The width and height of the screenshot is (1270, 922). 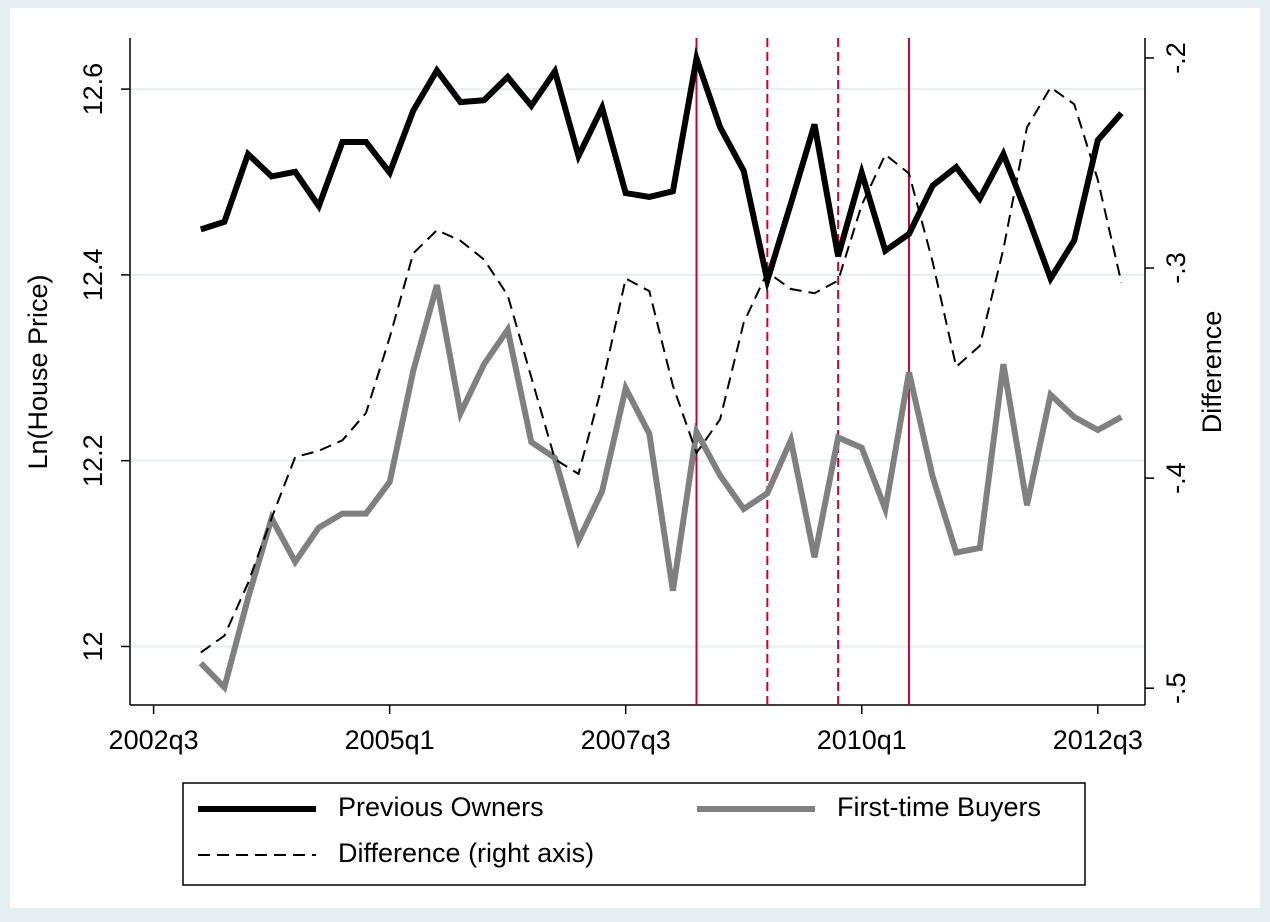 What do you see at coordinates (1176, 478) in the screenshot?
I see `y2-tick-label: -.4` at bounding box center [1176, 478].